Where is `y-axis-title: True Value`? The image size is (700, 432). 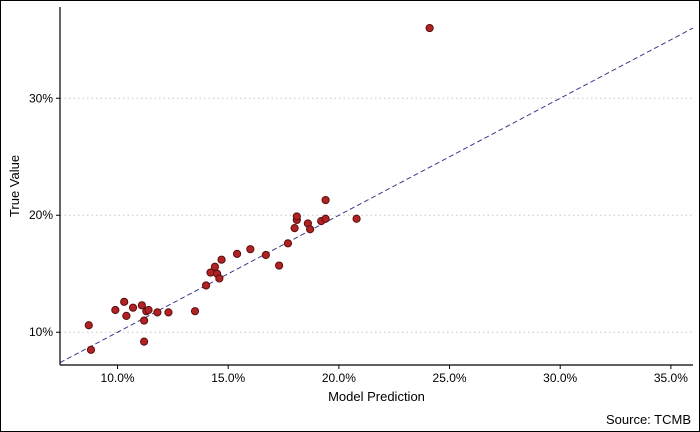
y-axis-title: True Value is located at coordinates (14, 186).